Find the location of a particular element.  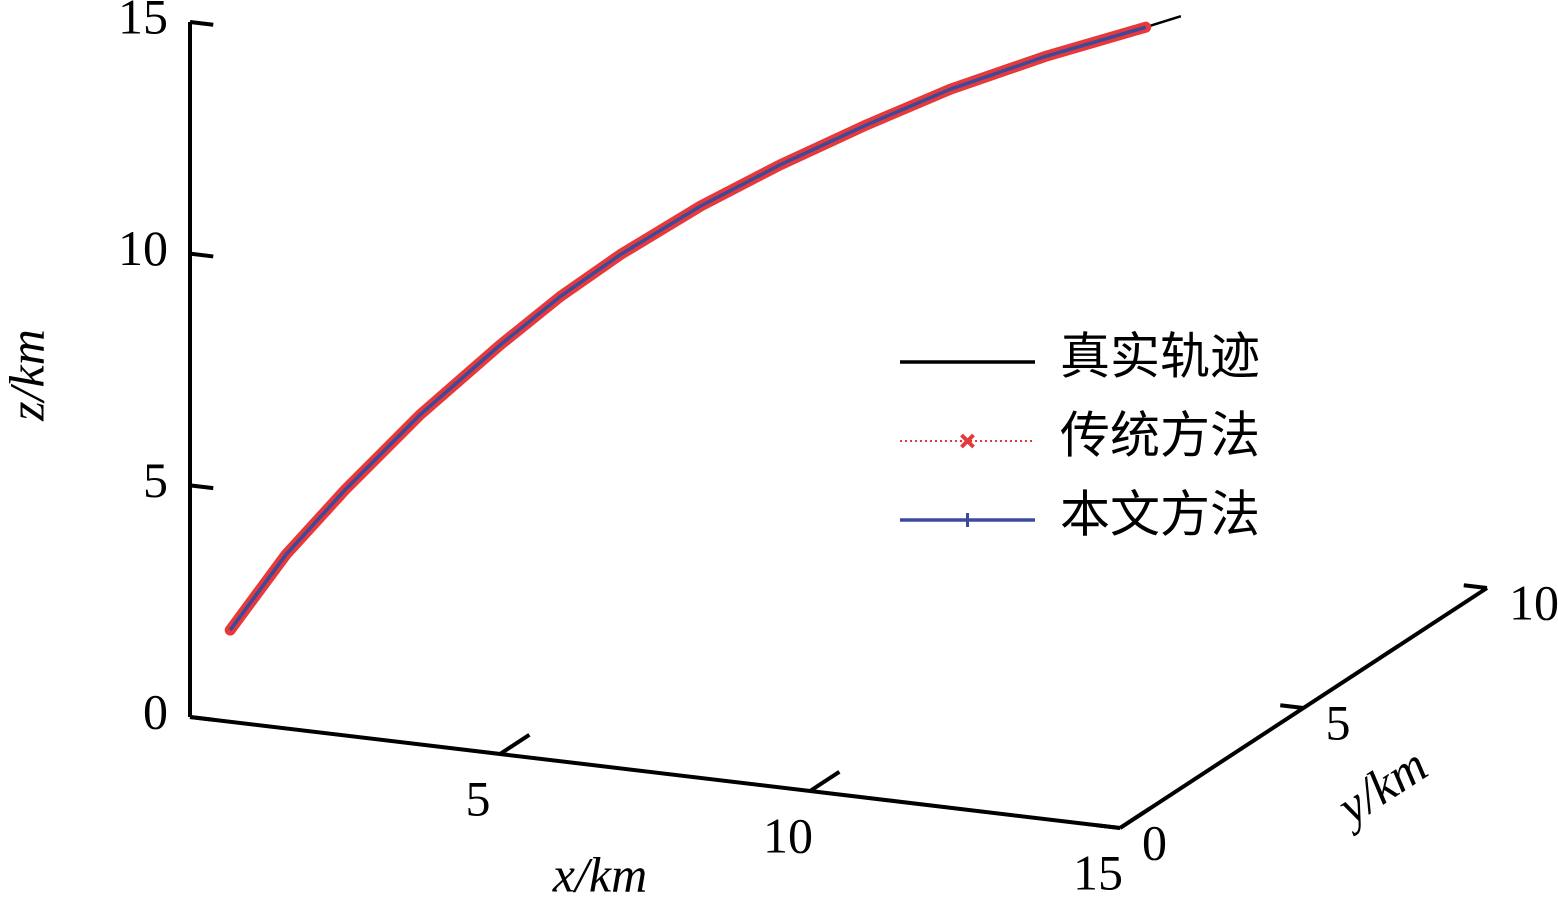

z-tick-label: 10 is located at coordinates (143, 248).